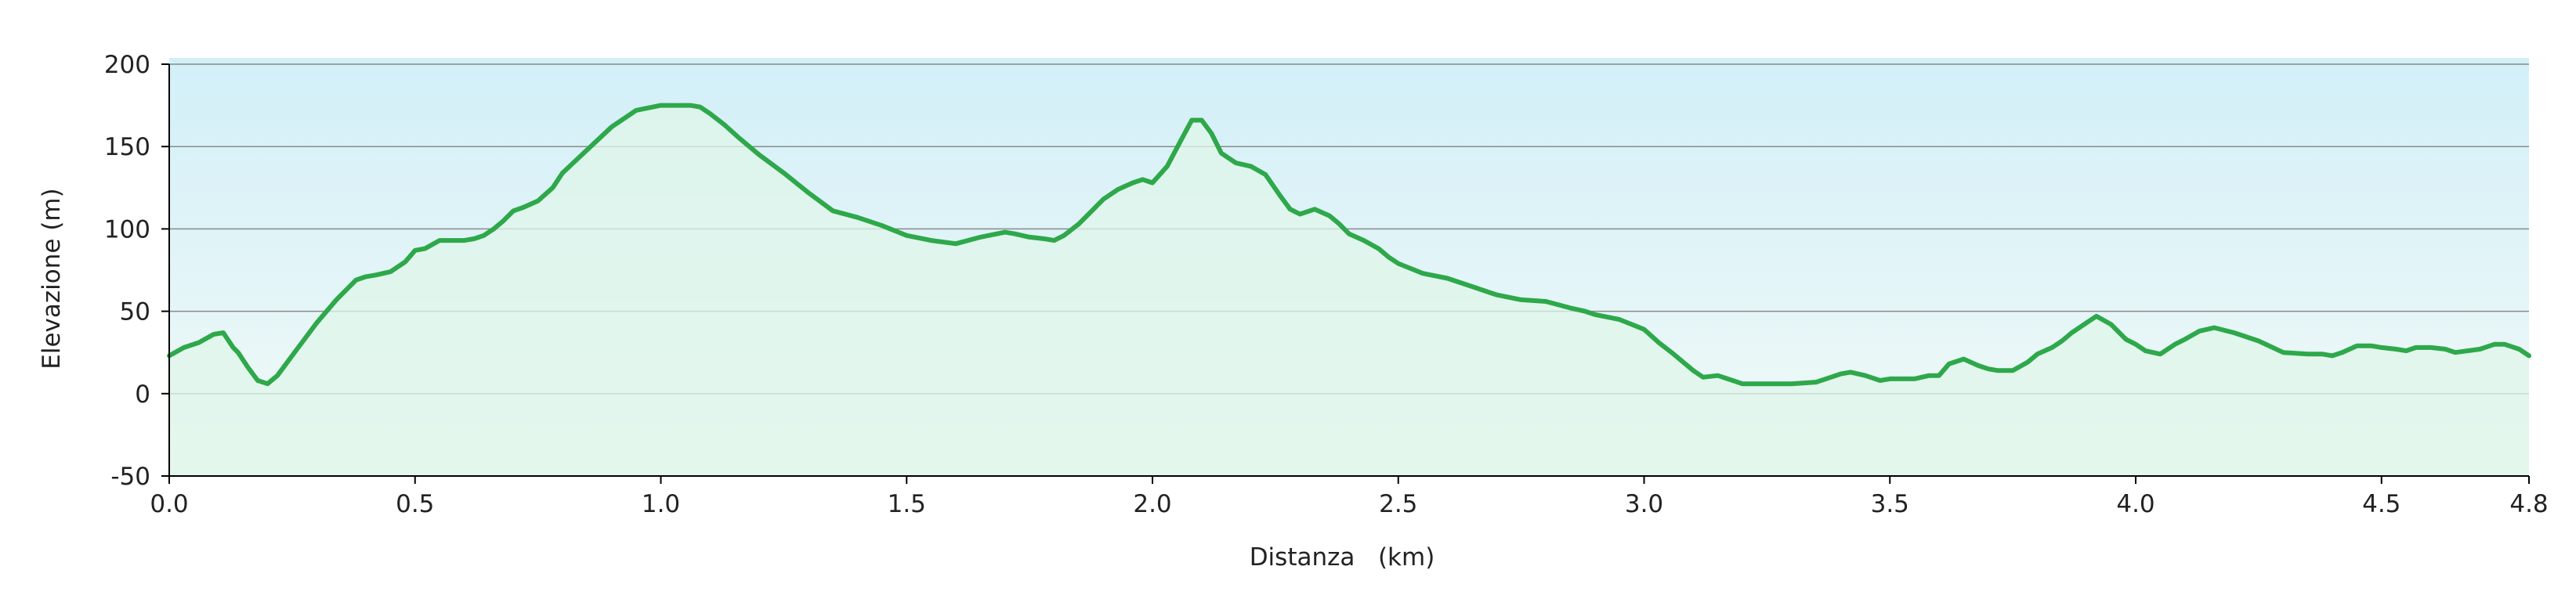  What do you see at coordinates (661, 504) in the screenshot?
I see `x-tick-label-1.0: 1.0` at bounding box center [661, 504].